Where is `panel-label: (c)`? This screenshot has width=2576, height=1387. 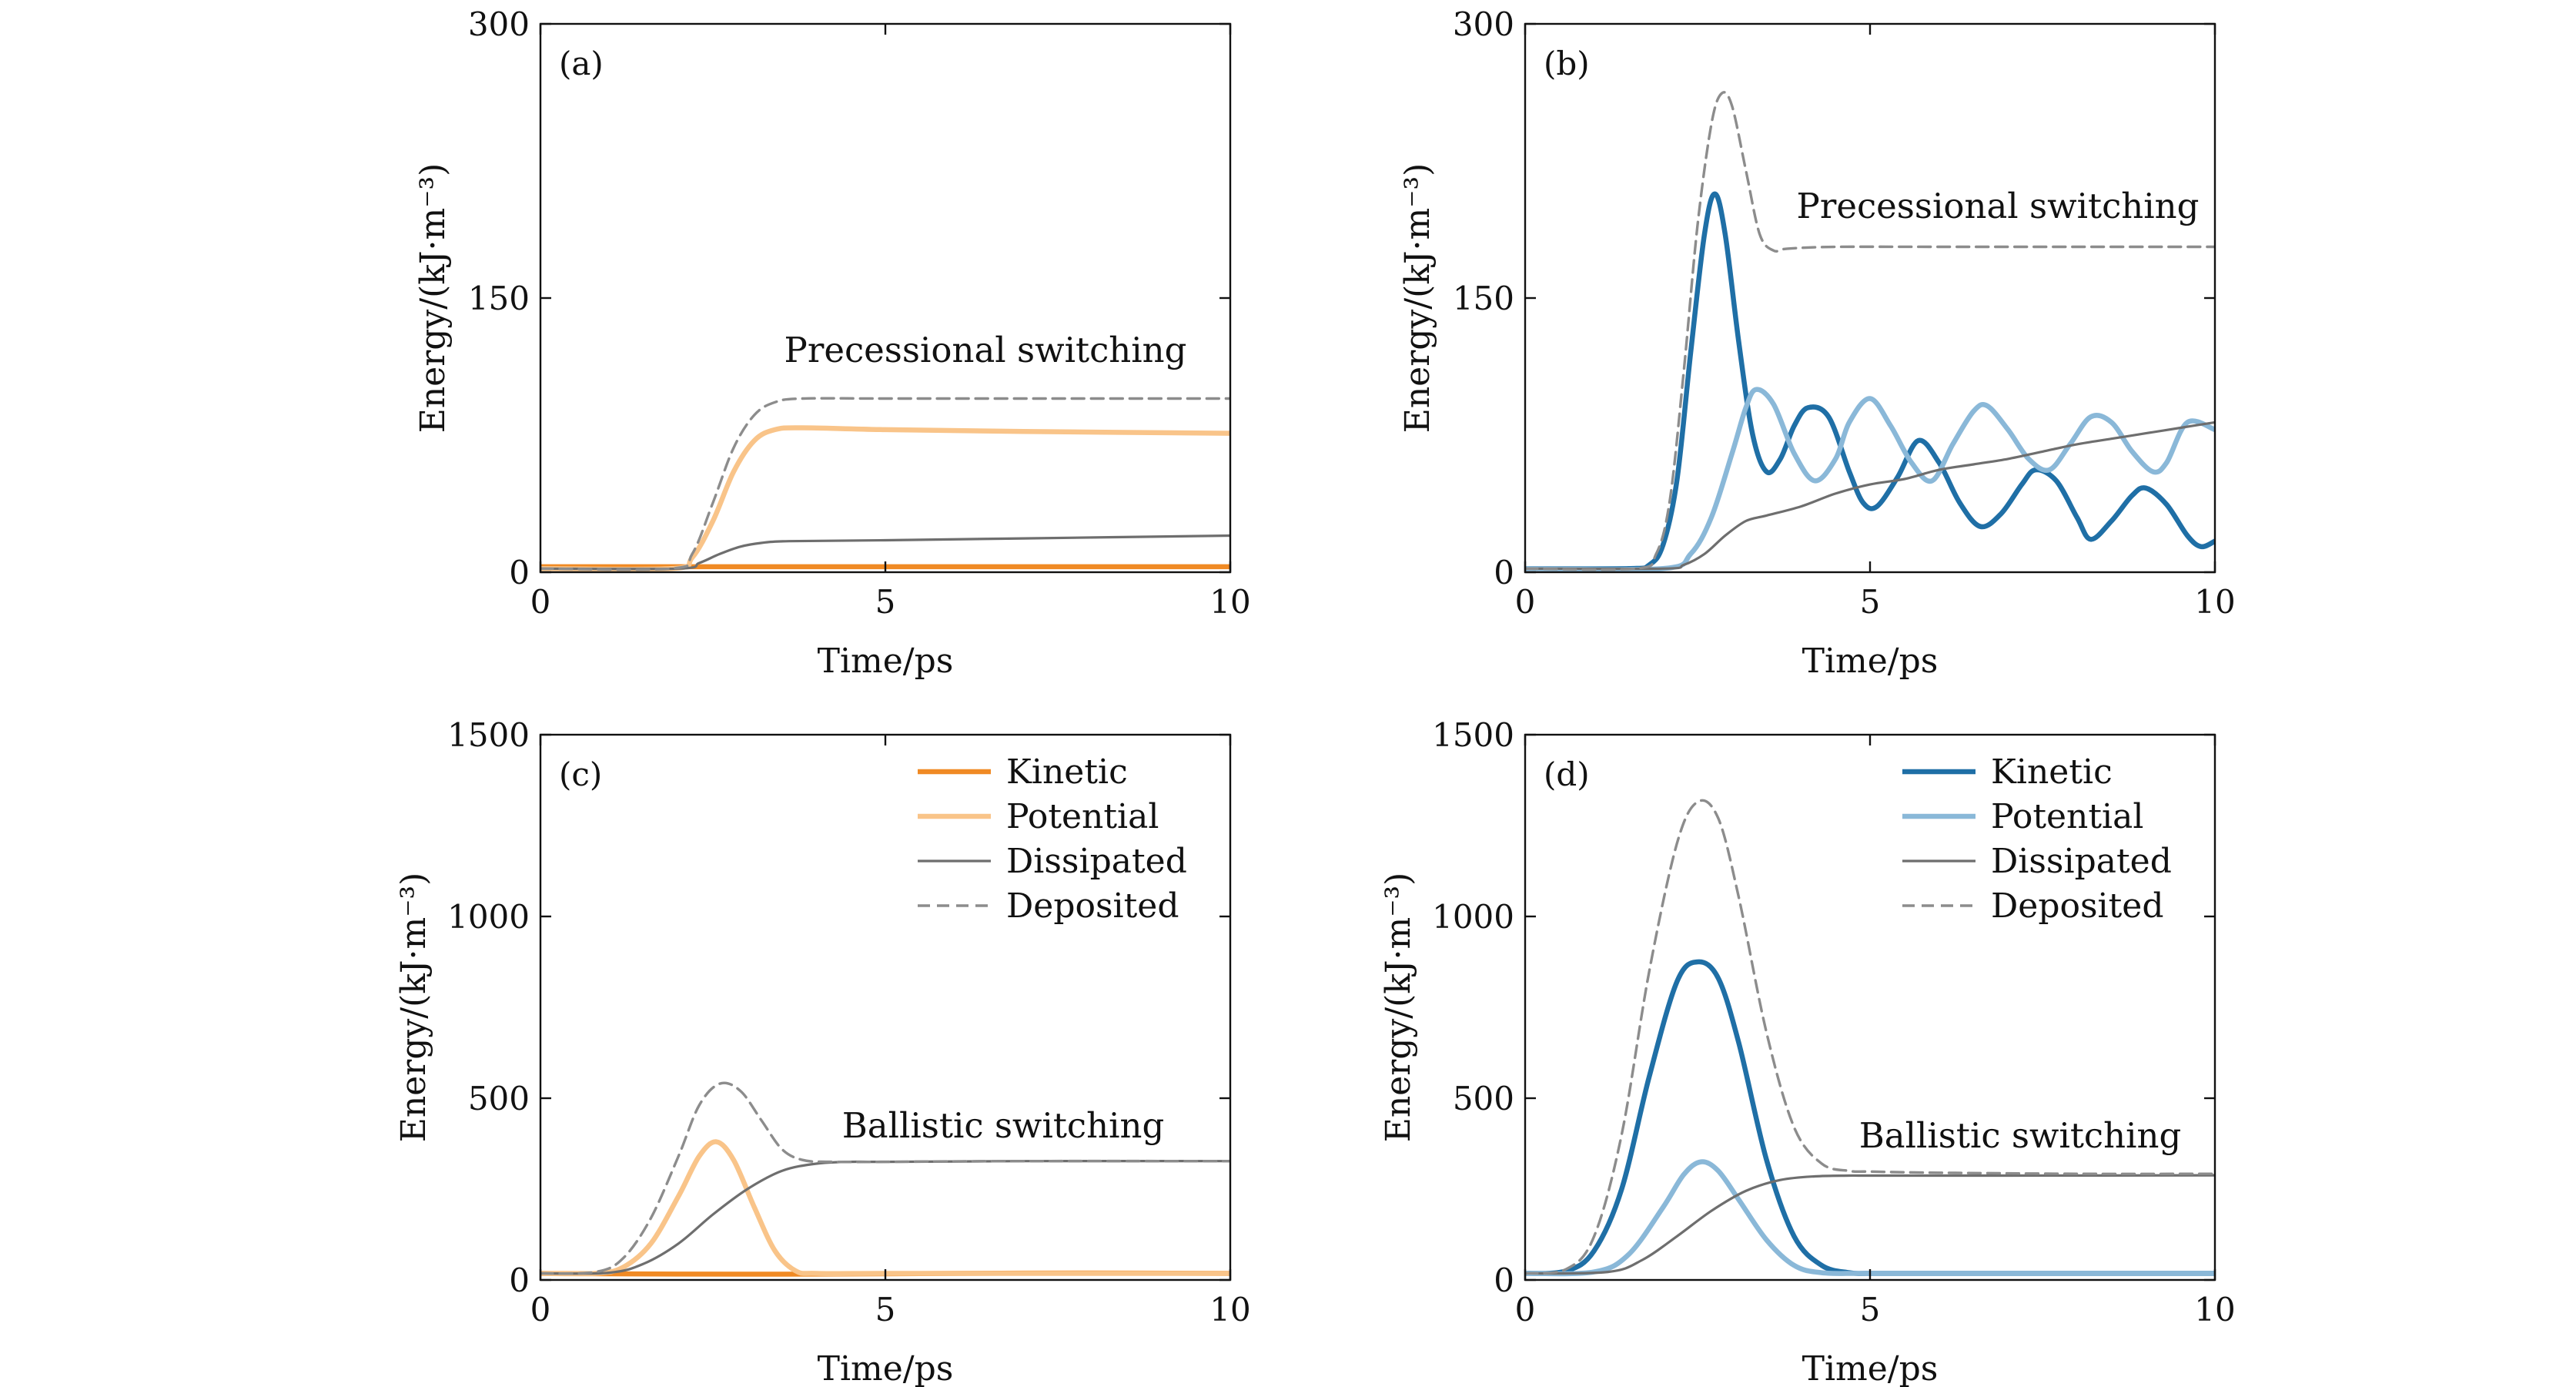
panel-label: (c) is located at coordinates (580, 774).